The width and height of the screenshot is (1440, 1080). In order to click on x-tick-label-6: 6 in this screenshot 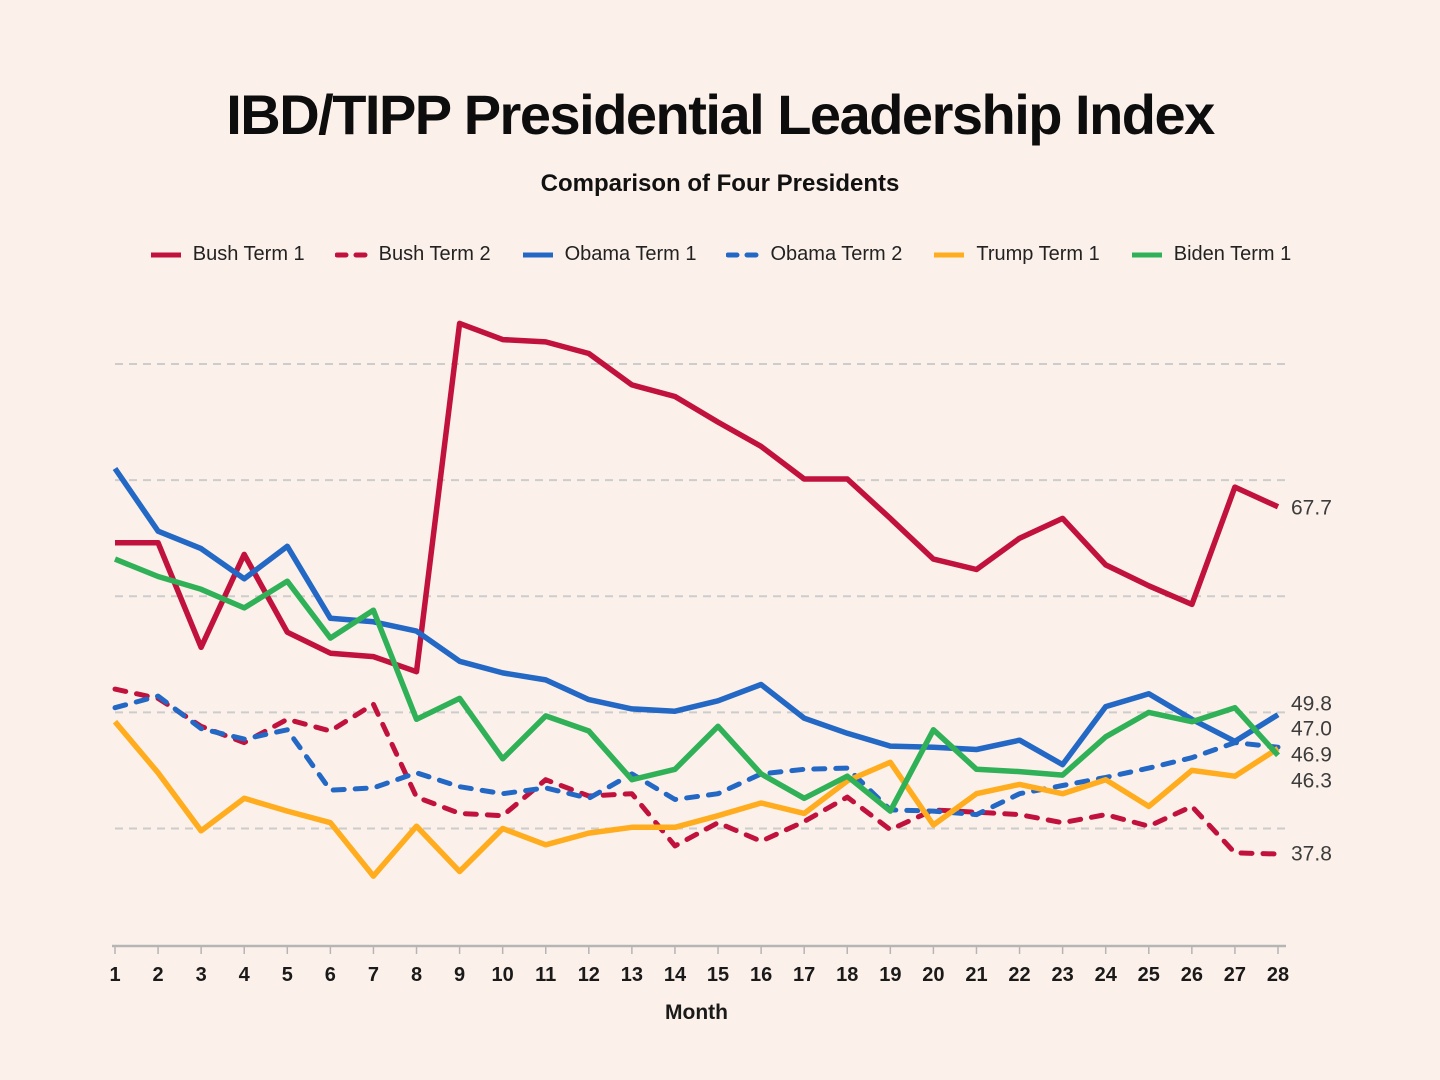, I will do `click(330, 975)`.